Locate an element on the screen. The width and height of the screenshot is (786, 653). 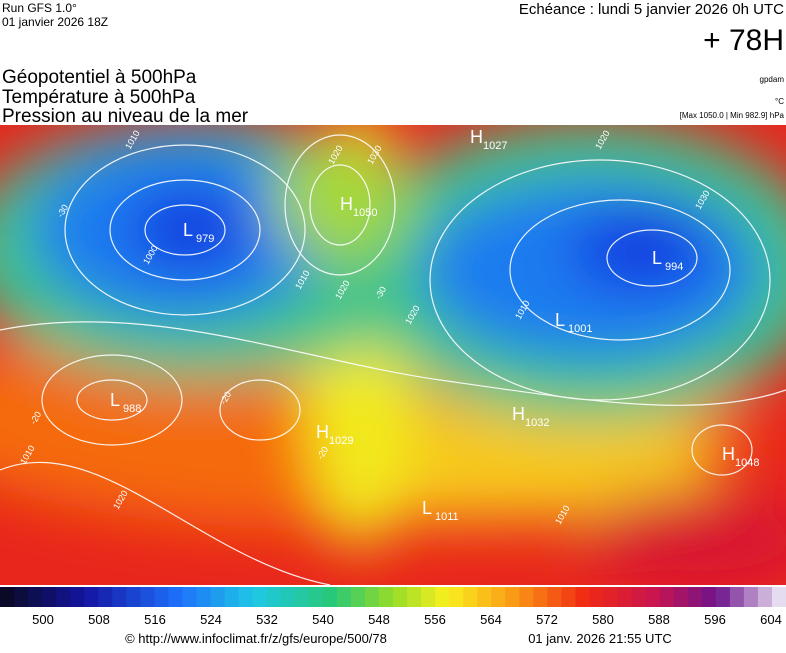
colorbar-tick-label: 524 is located at coordinates (211, 619).